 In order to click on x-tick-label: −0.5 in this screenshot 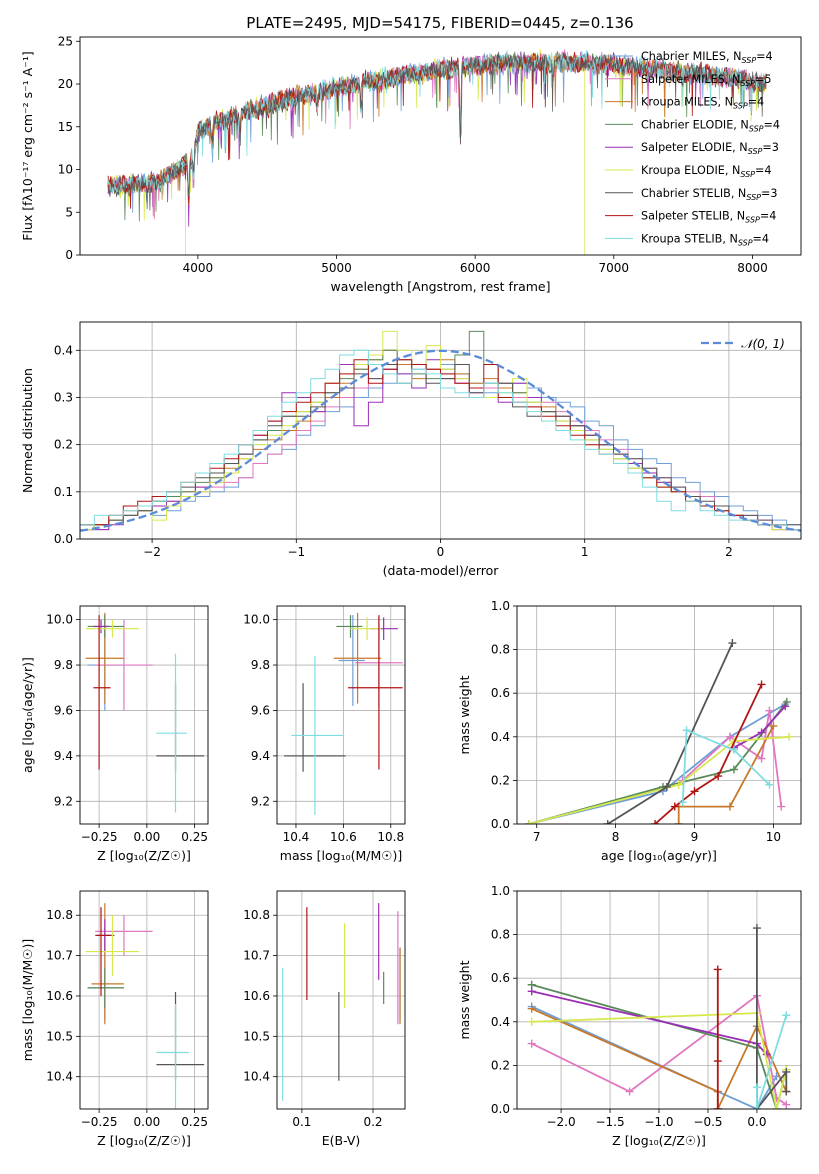, I will do `click(707, 1122)`.